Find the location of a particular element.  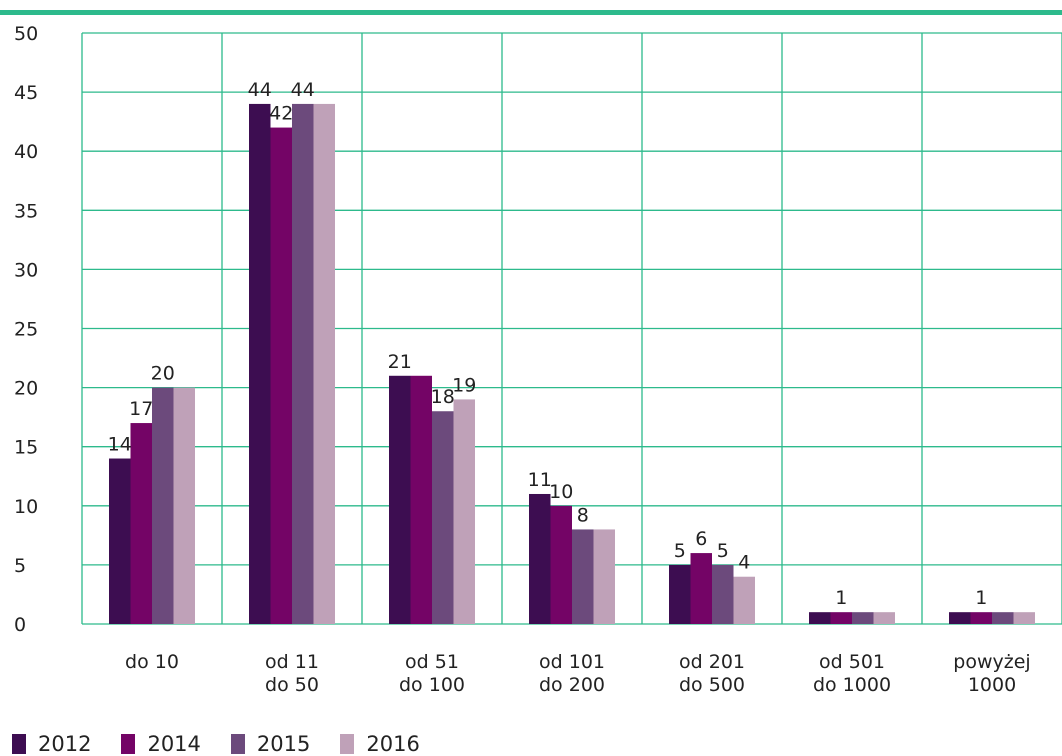

data-label: 8 is located at coordinates (583, 515).